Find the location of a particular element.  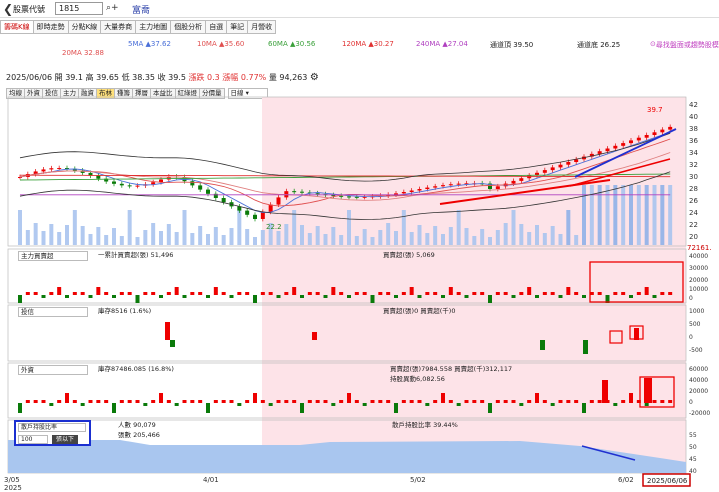

tab-3: 大量券商 is located at coordinates (119, 27).